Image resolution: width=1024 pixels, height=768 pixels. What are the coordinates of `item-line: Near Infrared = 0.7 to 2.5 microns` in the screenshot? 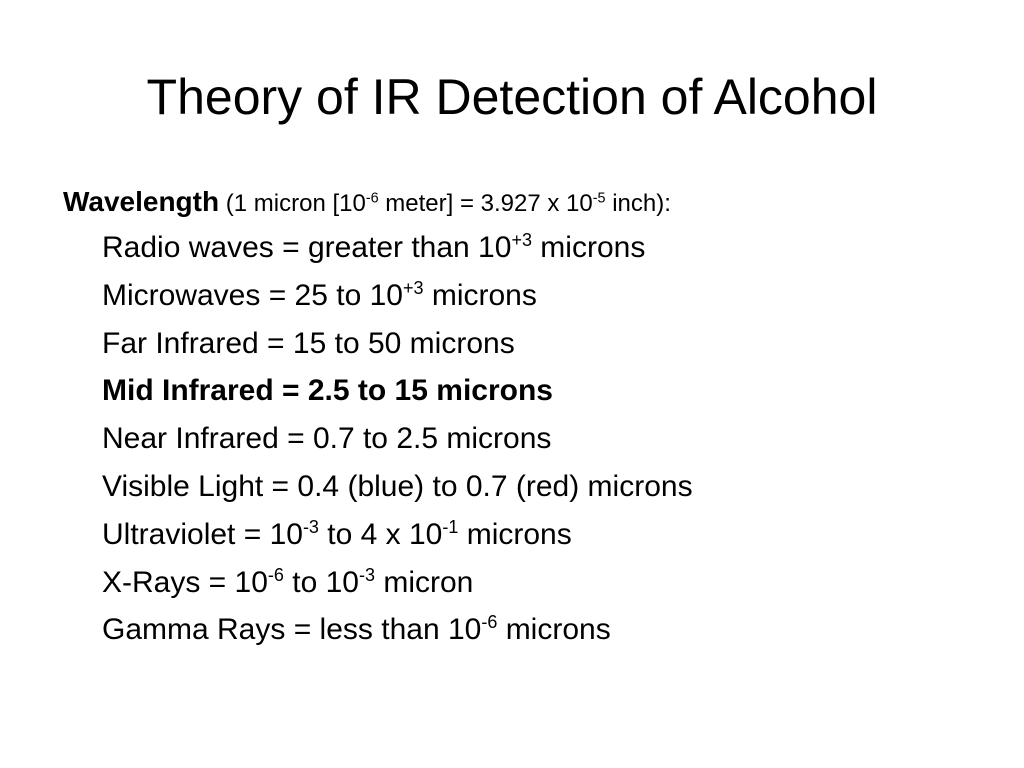 It's located at (326, 439).